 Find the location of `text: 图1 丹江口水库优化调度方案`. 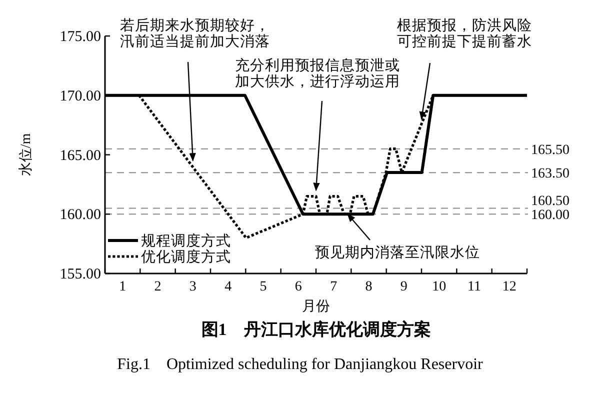

text: 图1 丹江口水库优化调度方案 is located at coordinates (316, 329).